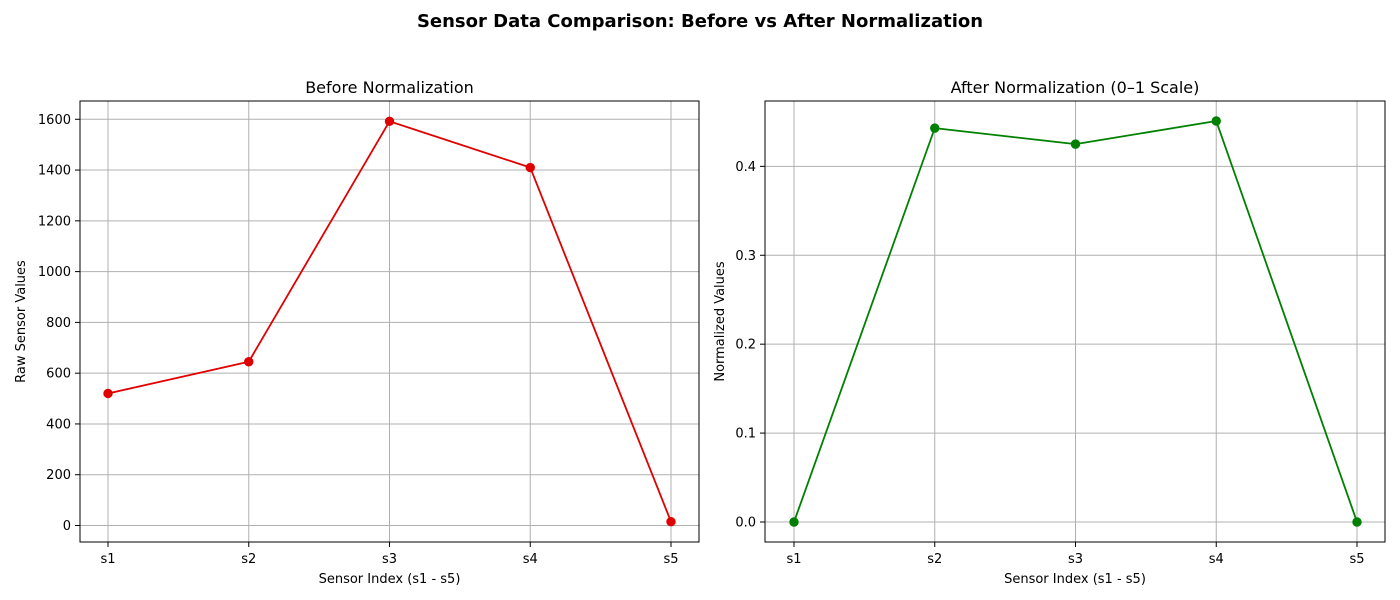 The width and height of the screenshot is (1400, 600). What do you see at coordinates (745, 434) in the screenshot?
I see `y-tick-label: 0.1` at bounding box center [745, 434].